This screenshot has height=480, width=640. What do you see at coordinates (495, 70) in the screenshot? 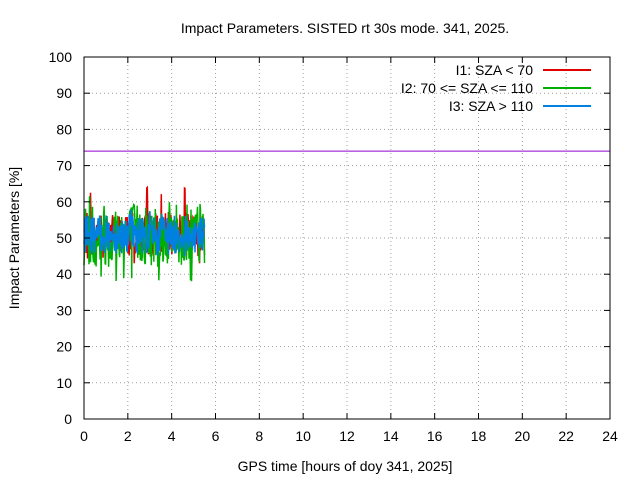
I see `legend-label-i1: I1: SZA < 70` at bounding box center [495, 70].